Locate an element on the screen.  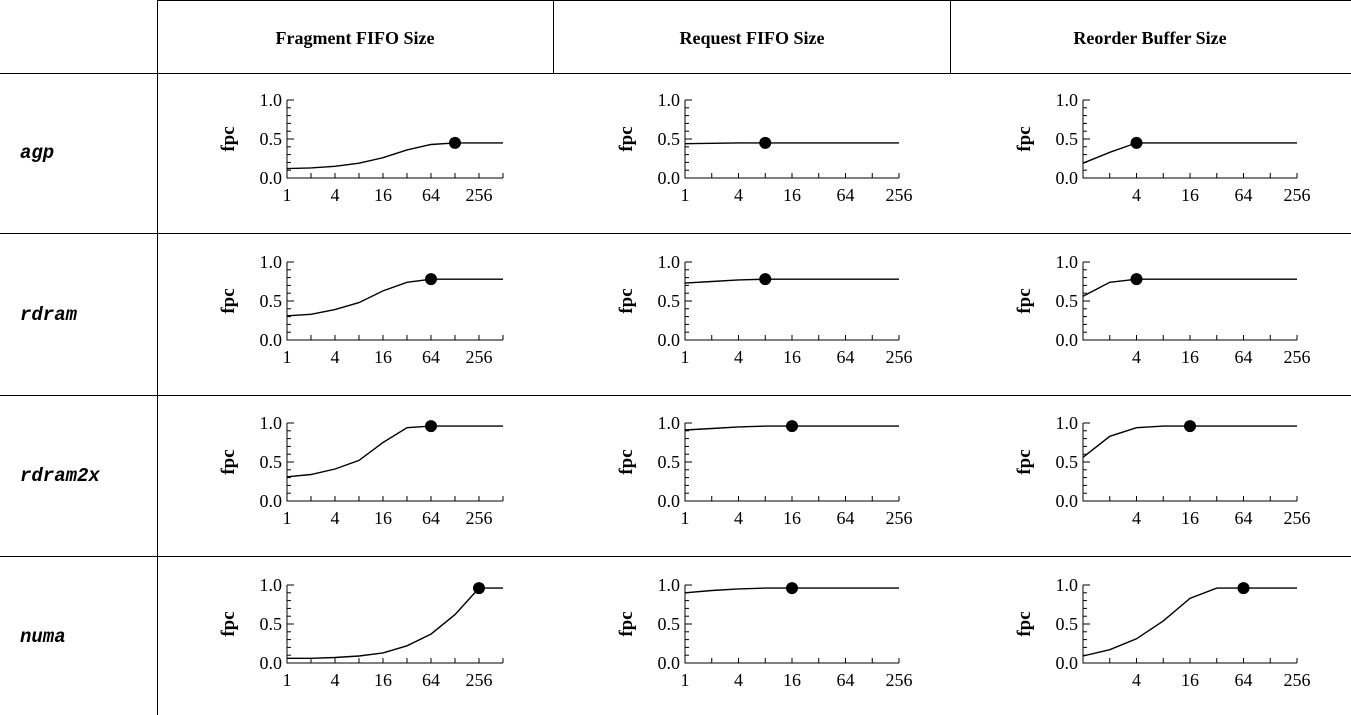
row-label-rdram2x: rdram2x is located at coordinates (60, 476).